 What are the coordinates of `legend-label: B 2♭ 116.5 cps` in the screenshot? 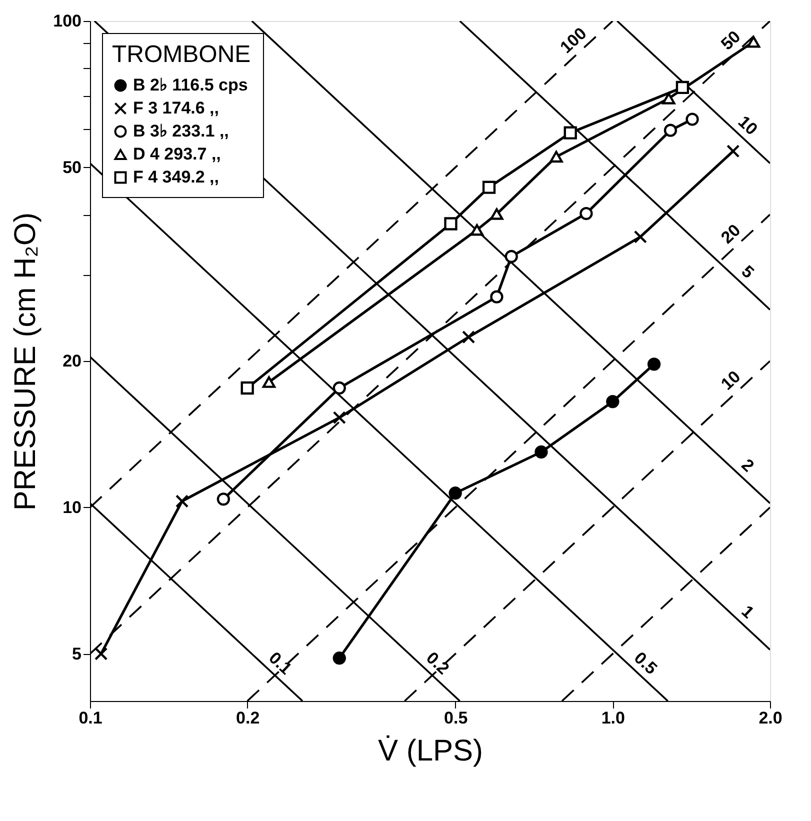 It's located at (190, 85).